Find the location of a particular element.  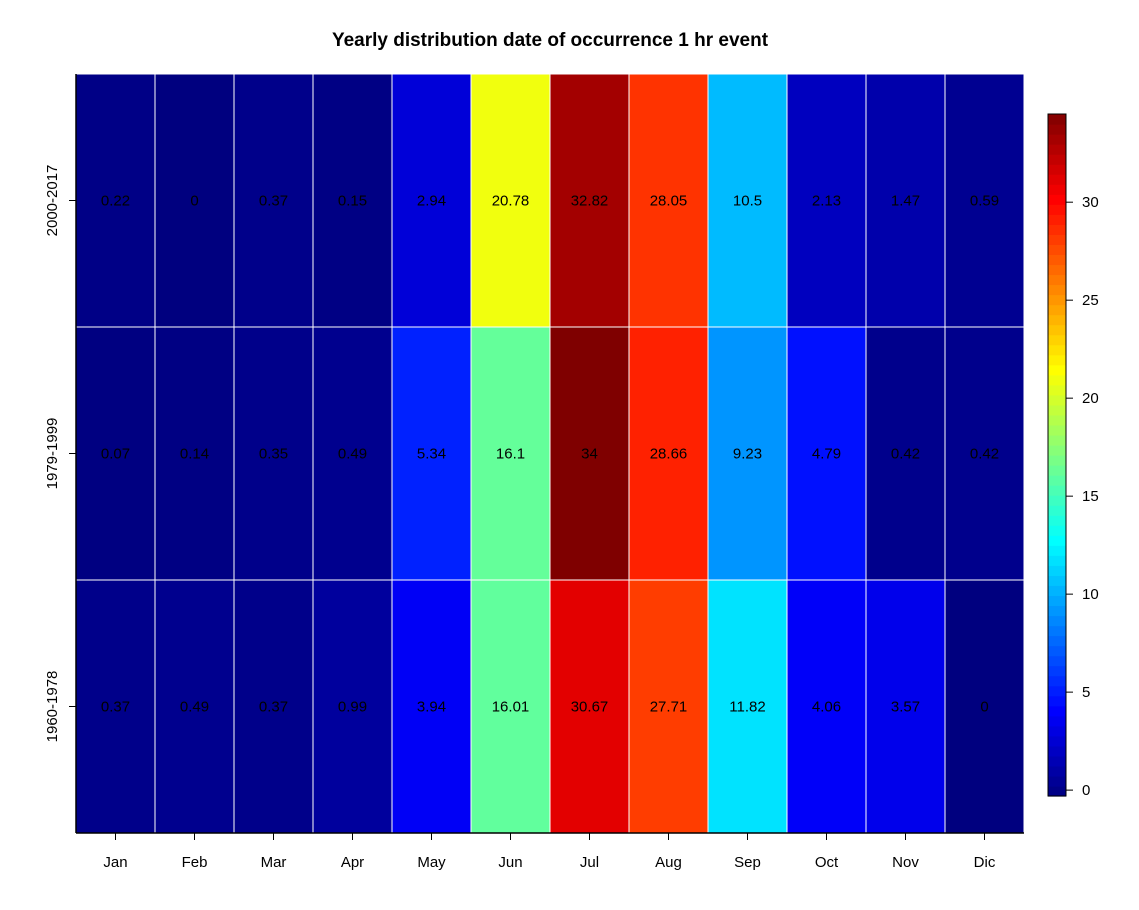

cell-value-label: 0.99 is located at coordinates (352, 707).